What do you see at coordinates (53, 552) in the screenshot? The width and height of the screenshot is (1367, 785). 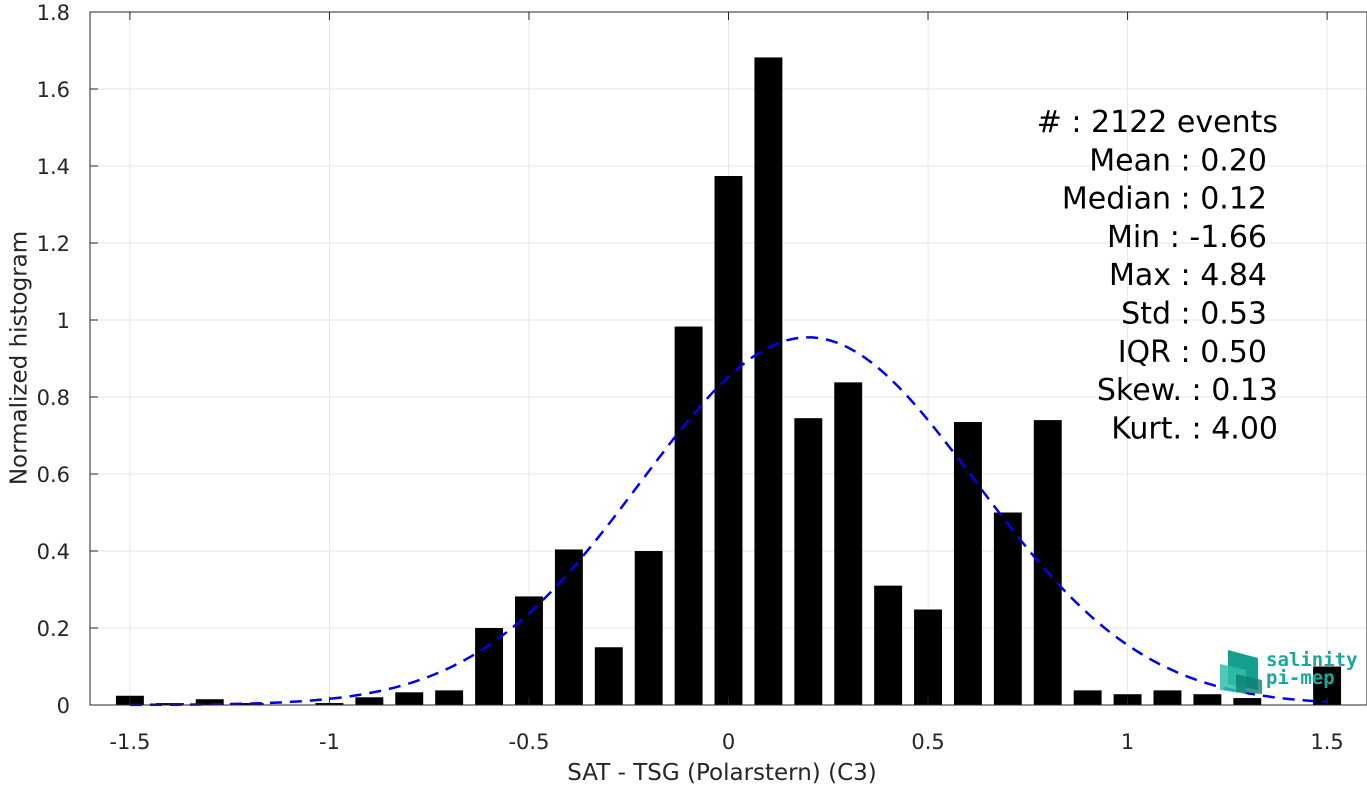 I see `y-tick-label: 0.4` at bounding box center [53, 552].